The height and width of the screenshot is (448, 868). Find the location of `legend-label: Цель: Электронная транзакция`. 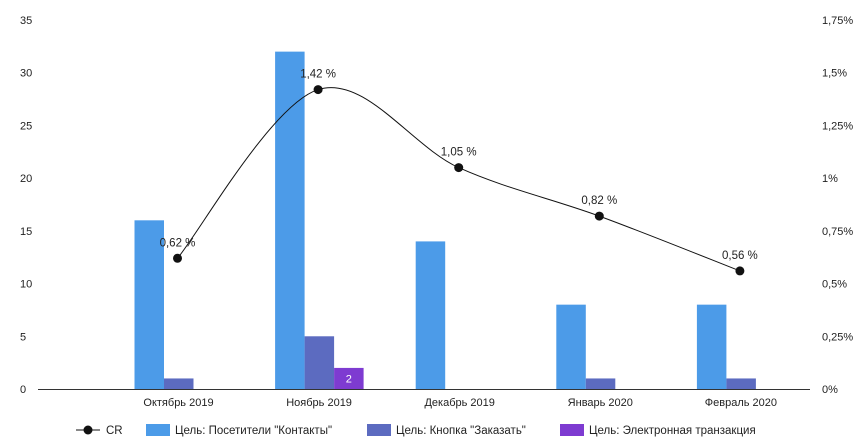

legend-label: Цель: Электронная транзакция is located at coordinates (672, 431).